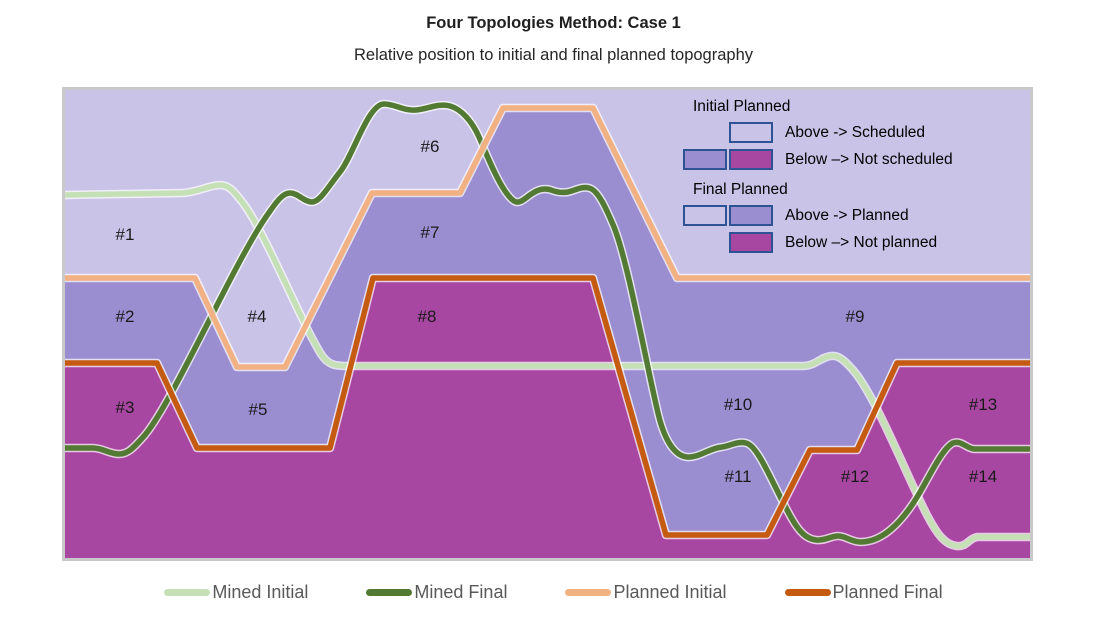 The width and height of the screenshot is (1107, 623). Describe the element at coordinates (738, 404) in the screenshot. I see `region-label: #10` at that location.